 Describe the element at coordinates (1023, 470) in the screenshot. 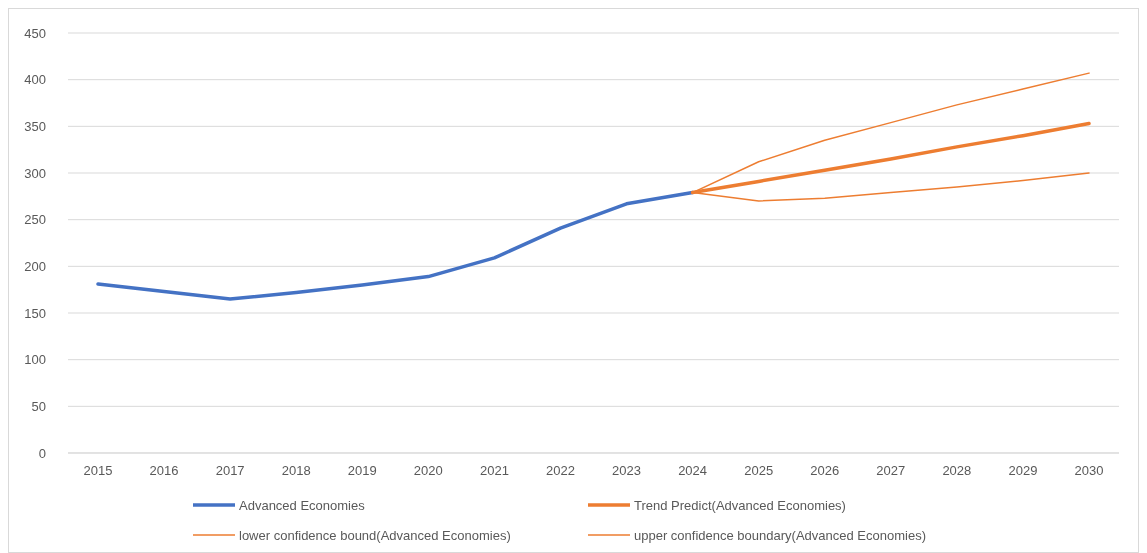

I see `x-tick-label: 2029` at that location.